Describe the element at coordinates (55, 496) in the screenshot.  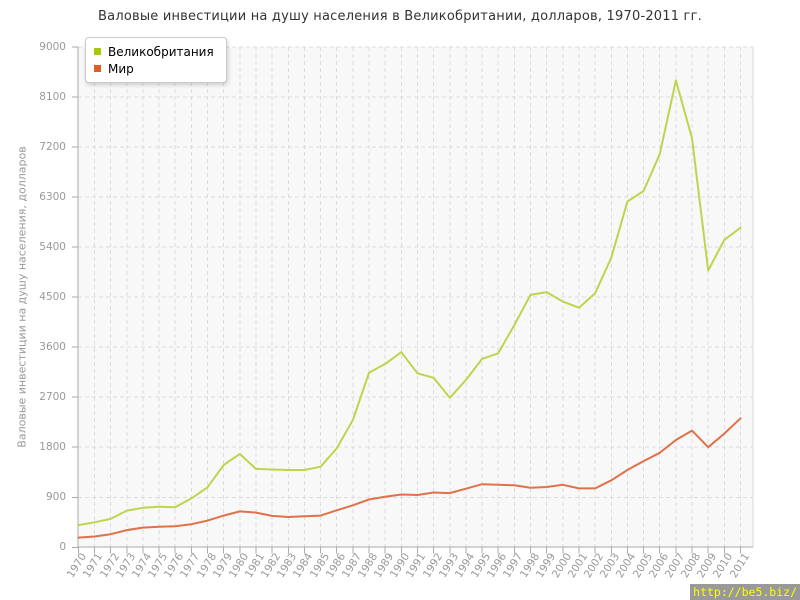
I see `y-tick-label: 900` at that location.